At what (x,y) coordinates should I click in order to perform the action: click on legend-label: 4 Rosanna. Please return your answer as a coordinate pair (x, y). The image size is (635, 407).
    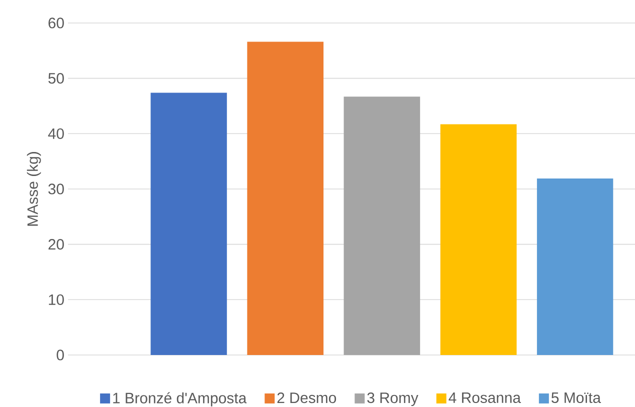
    Looking at the image, I should click on (484, 398).